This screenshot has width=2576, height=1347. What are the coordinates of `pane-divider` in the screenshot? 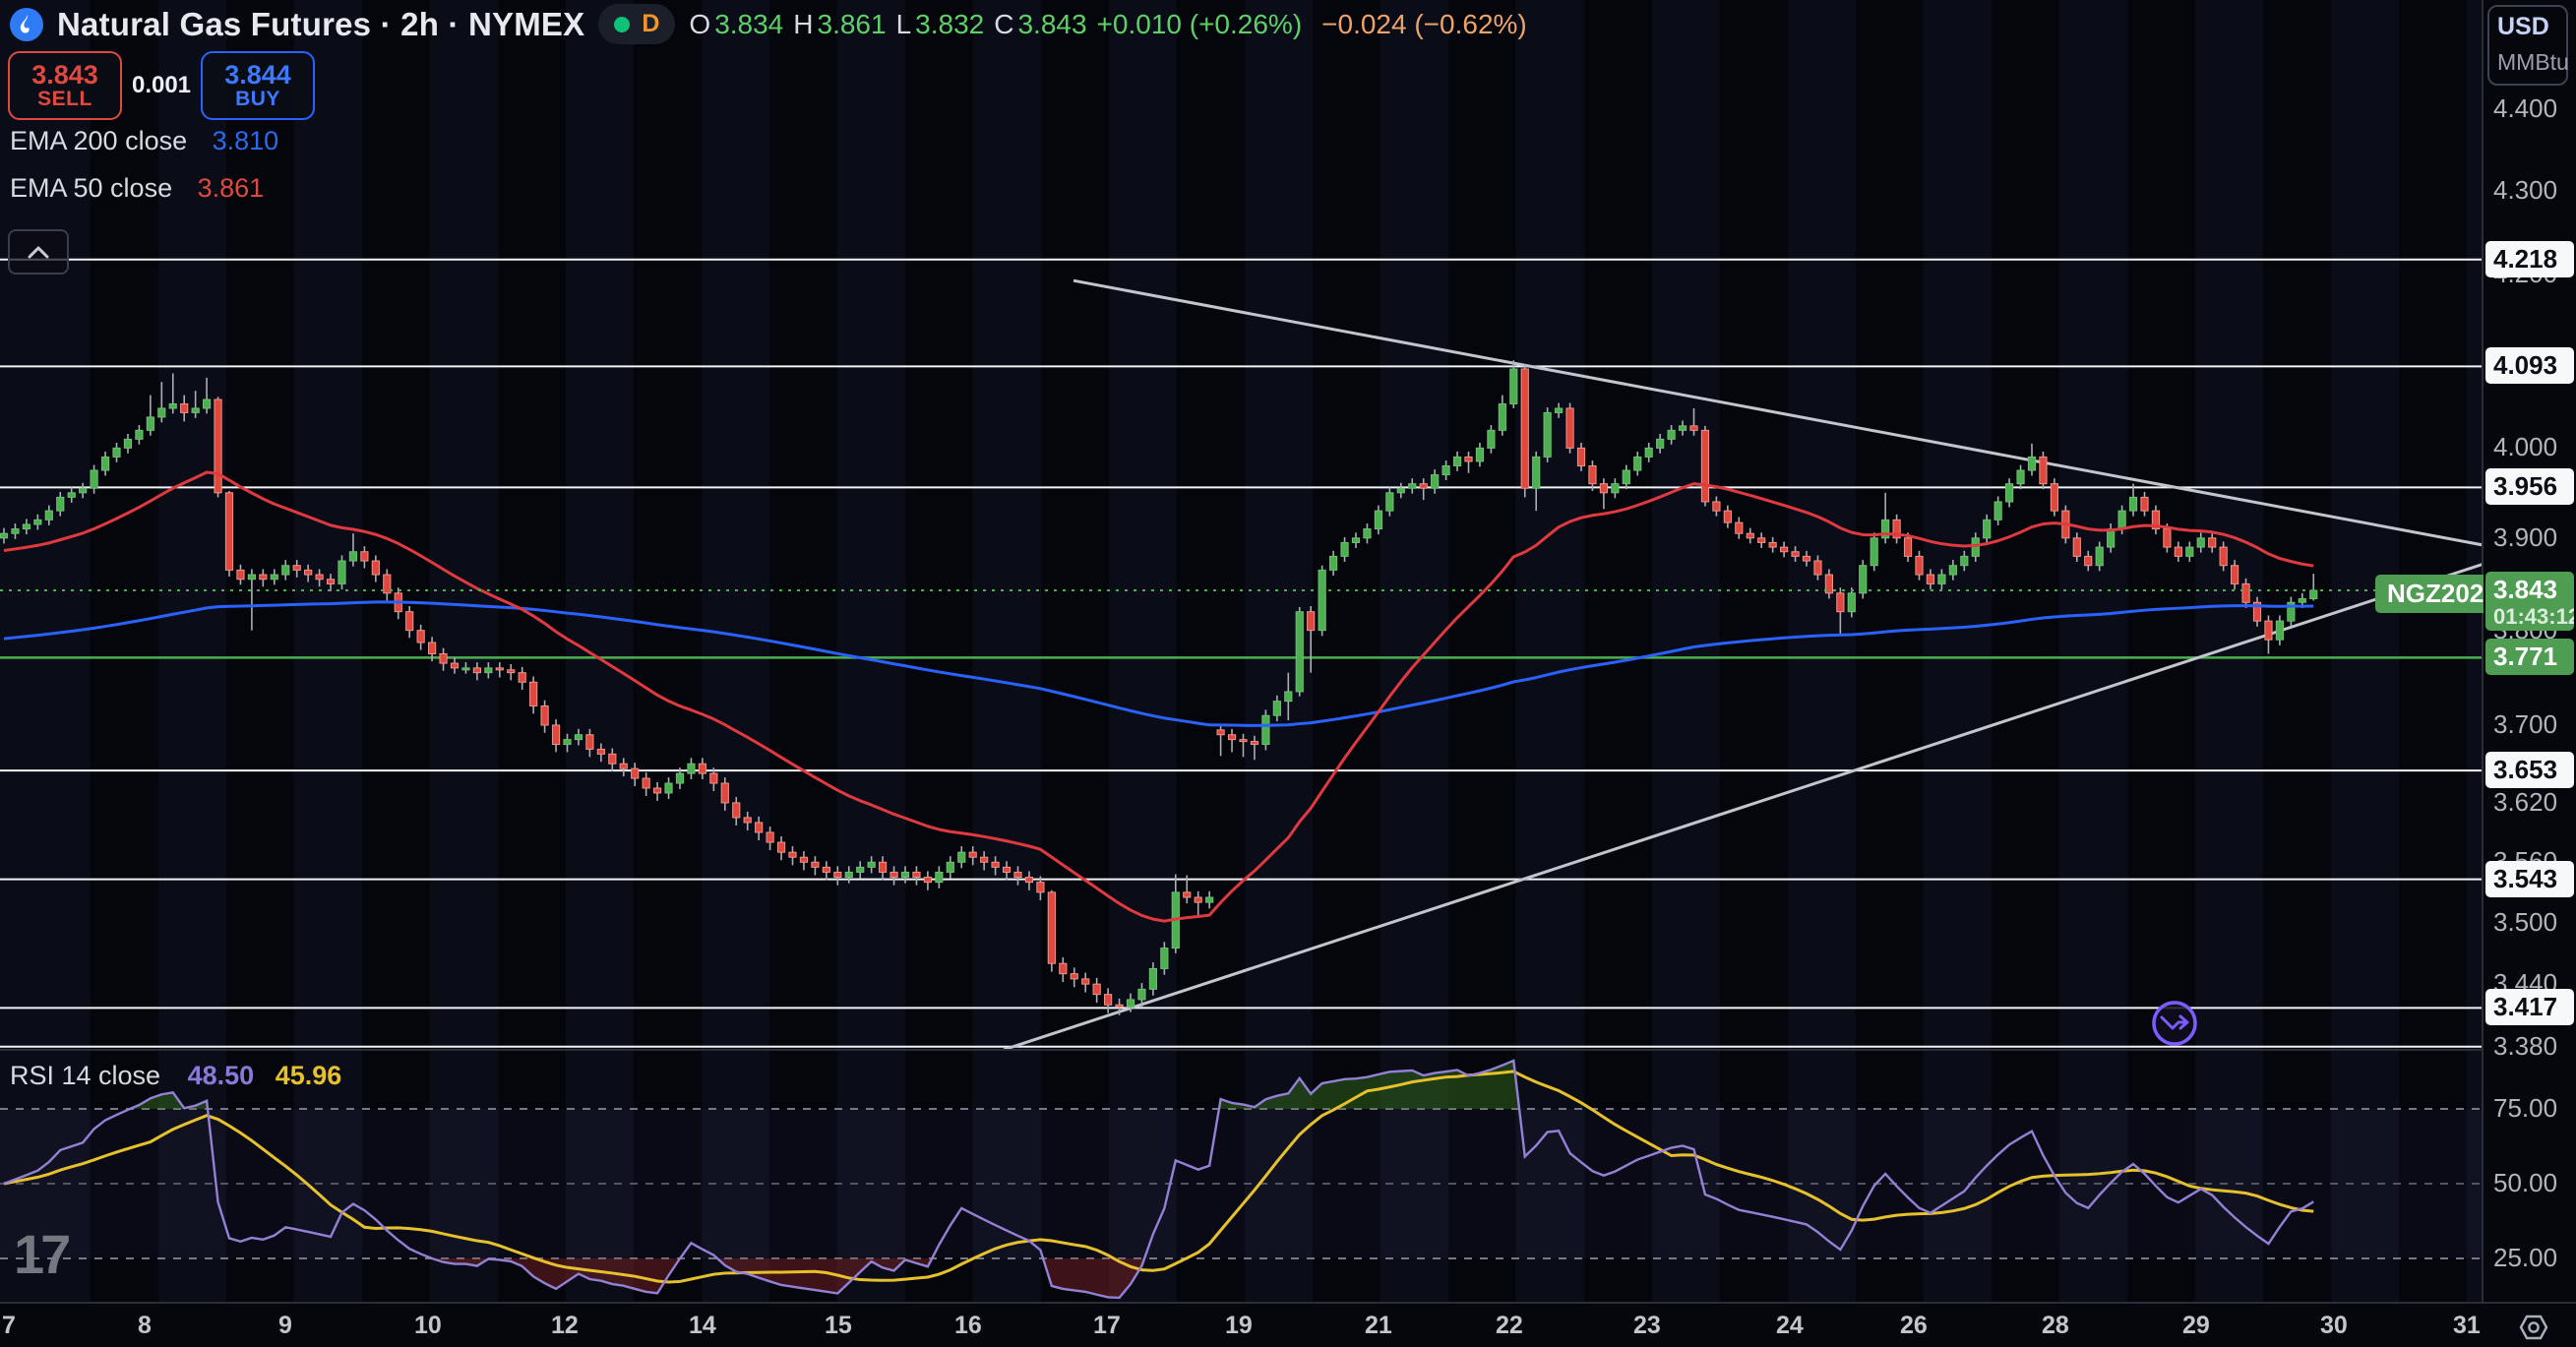 It's located at (1241, 1050).